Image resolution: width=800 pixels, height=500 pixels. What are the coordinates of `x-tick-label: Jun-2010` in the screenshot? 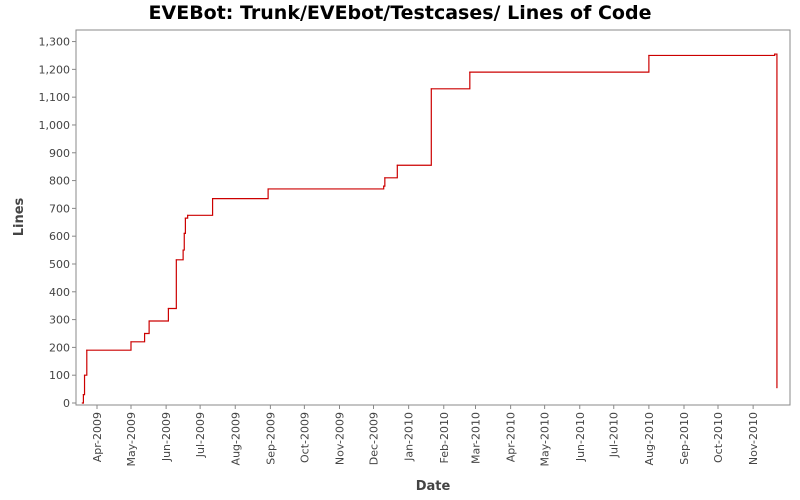 It's located at (580, 437).